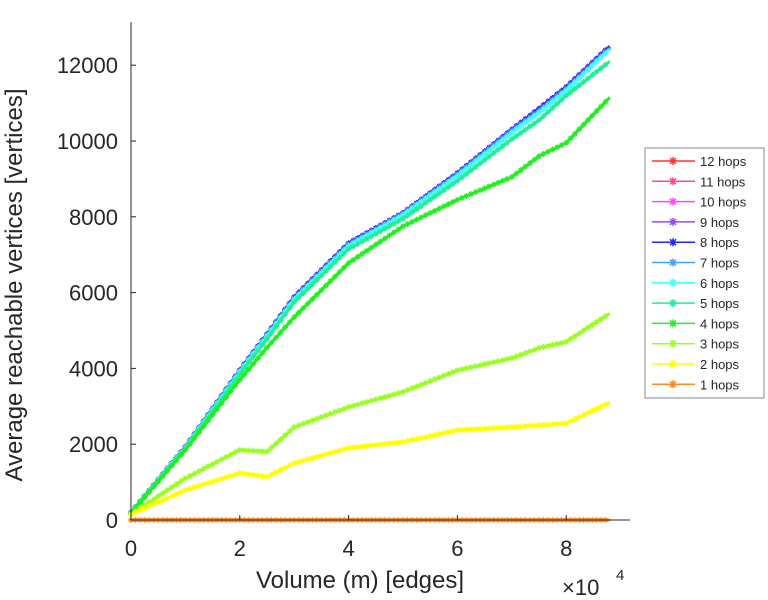 This screenshot has width=768, height=600. Describe the element at coordinates (696, 303) in the screenshot. I see `legend-item: 5 hops` at that location.